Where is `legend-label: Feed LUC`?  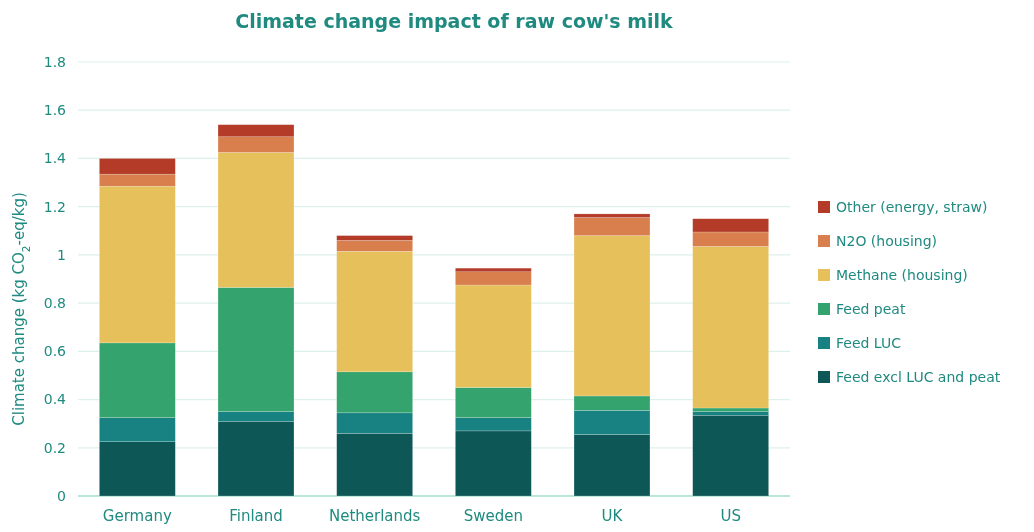 legend-label: Feed LUC is located at coordinates (869, 342).